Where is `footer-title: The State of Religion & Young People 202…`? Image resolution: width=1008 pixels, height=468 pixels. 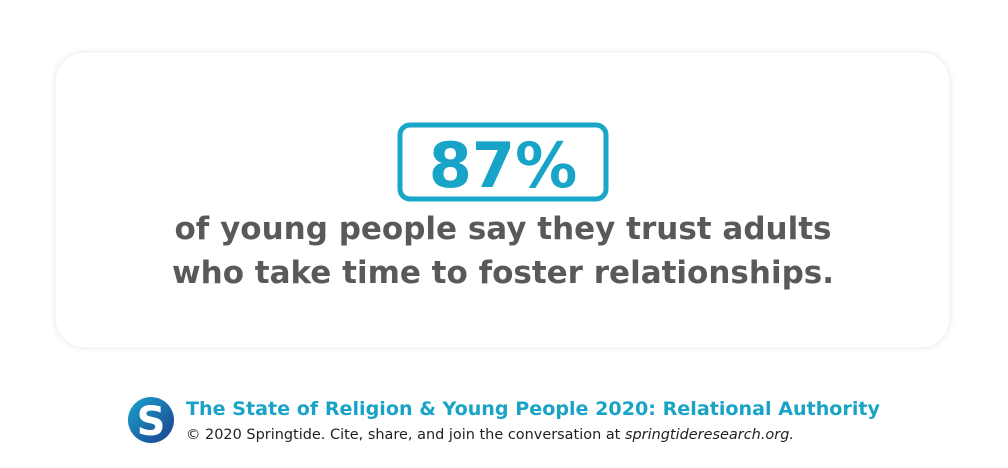 footer-title: The State of Religion & Young People 202… is located at coordinates (533, 409).